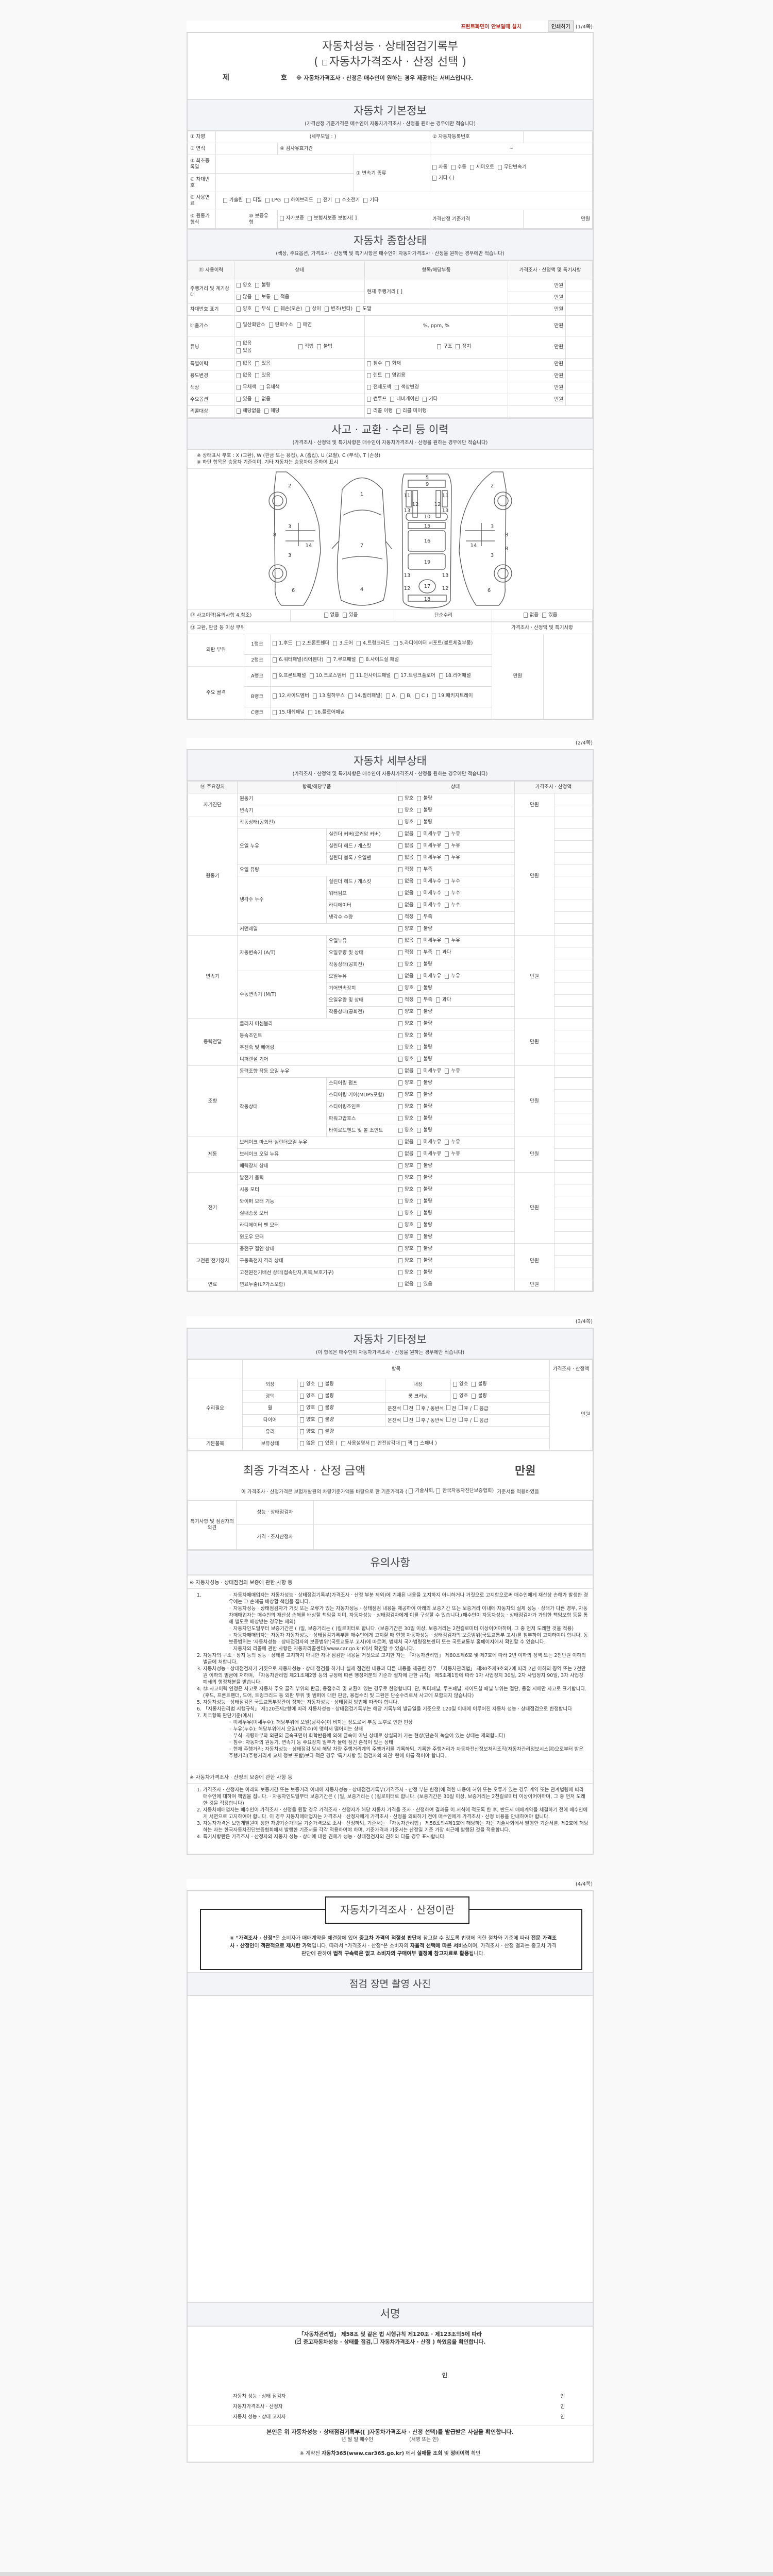 This screenshot has height=2576, width=773. What do you see at coordinates (355, 1443) in the screenshot?
I see `checkbox-option: 사용설명서` at bounding box center [355, 1443].